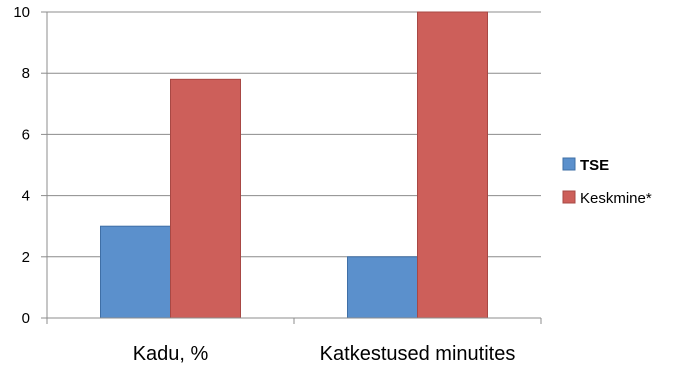  I want to click on y-tick-label: 10, so click(21, 12).